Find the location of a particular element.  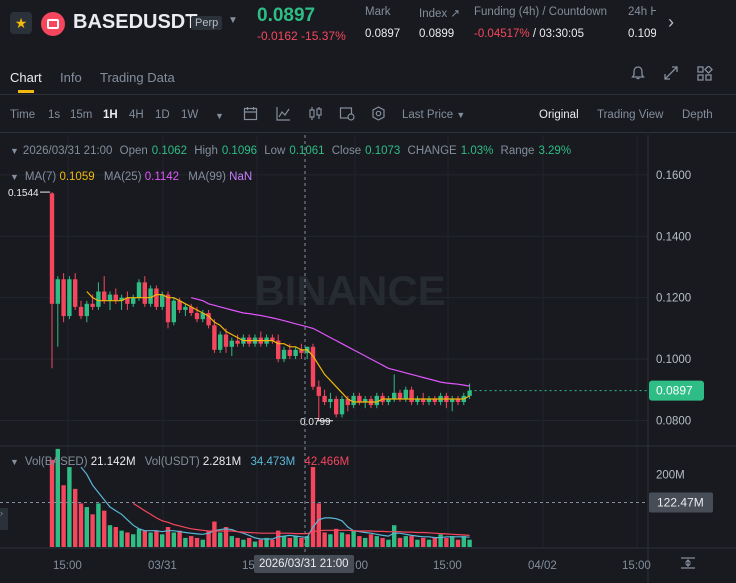

chevron-down-icon: ▼ is located at coordinates (233, 20).